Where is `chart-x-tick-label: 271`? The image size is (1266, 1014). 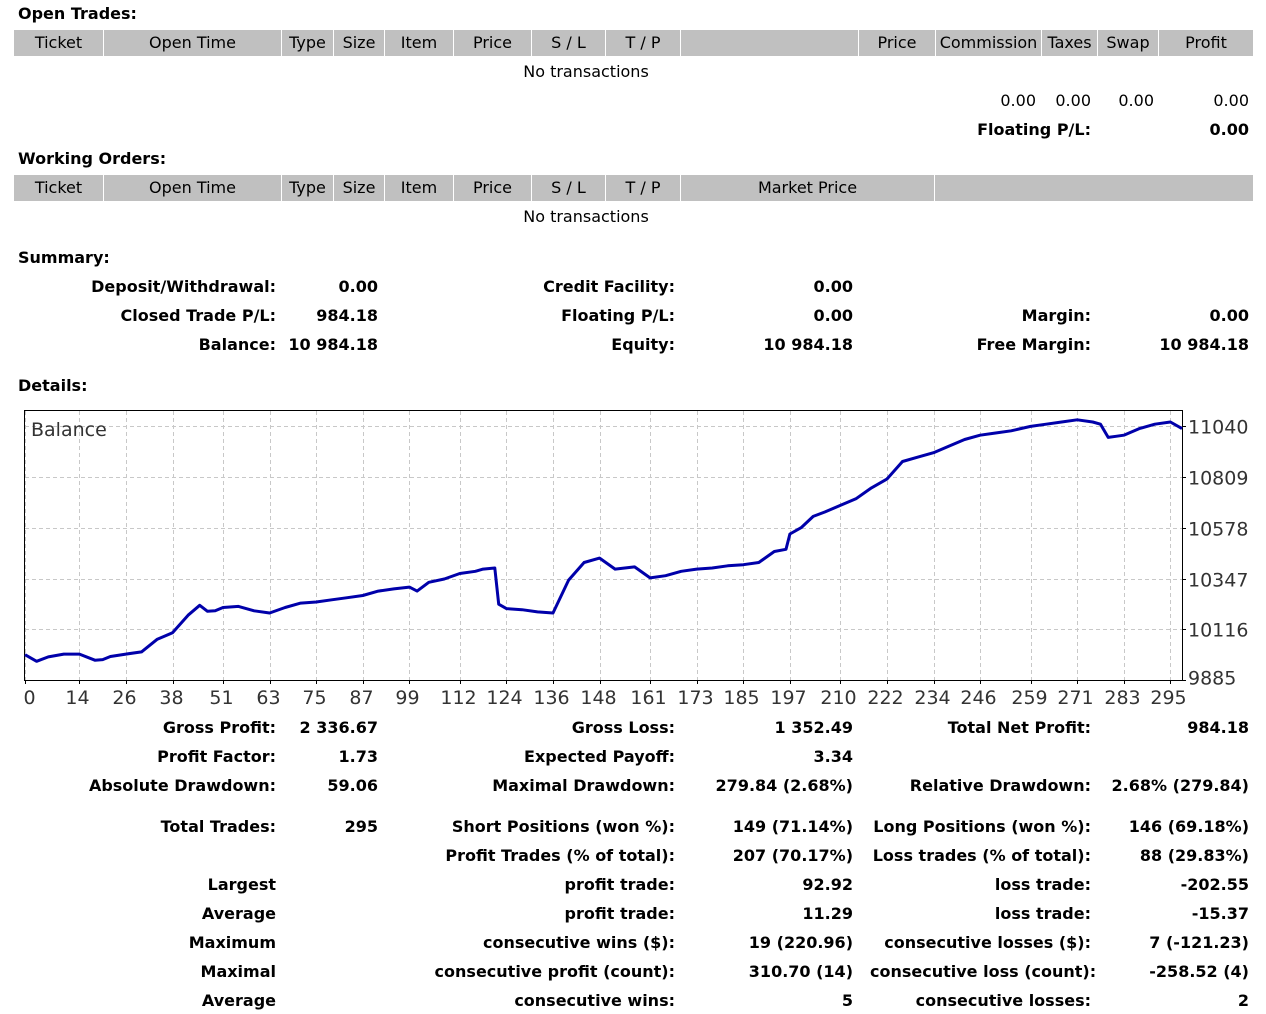 chart-x-tick-label: 271 is located at coordinates (1075, 698).